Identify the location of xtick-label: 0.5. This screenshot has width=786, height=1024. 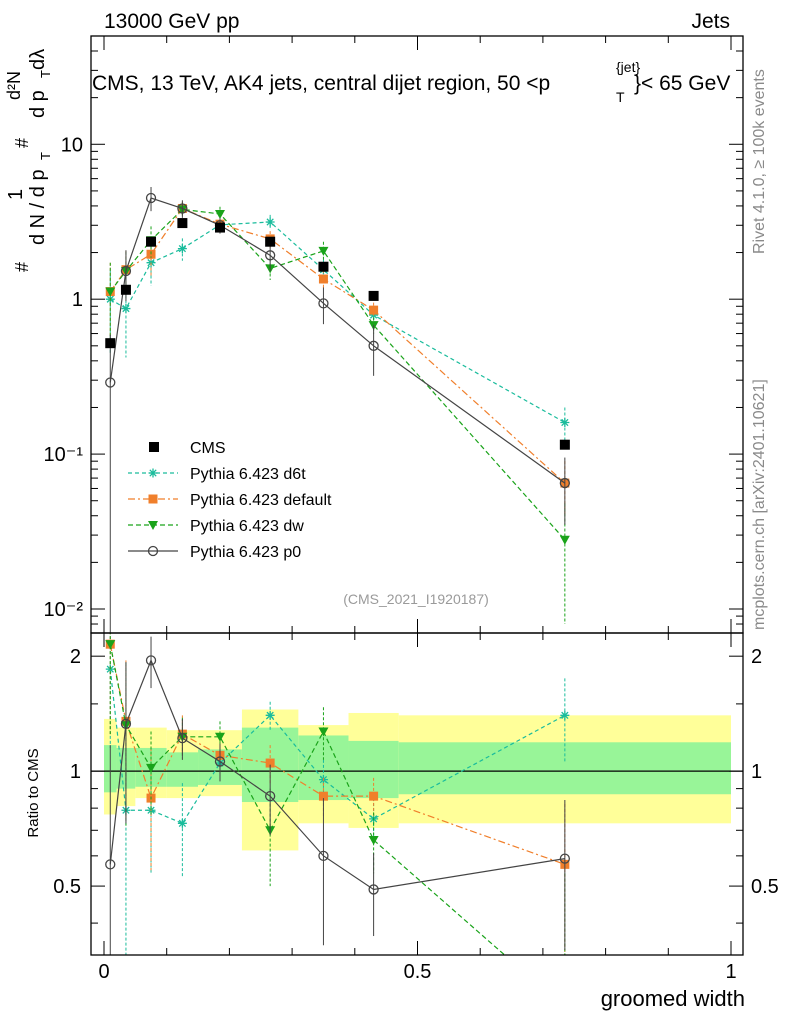
(418, 972).